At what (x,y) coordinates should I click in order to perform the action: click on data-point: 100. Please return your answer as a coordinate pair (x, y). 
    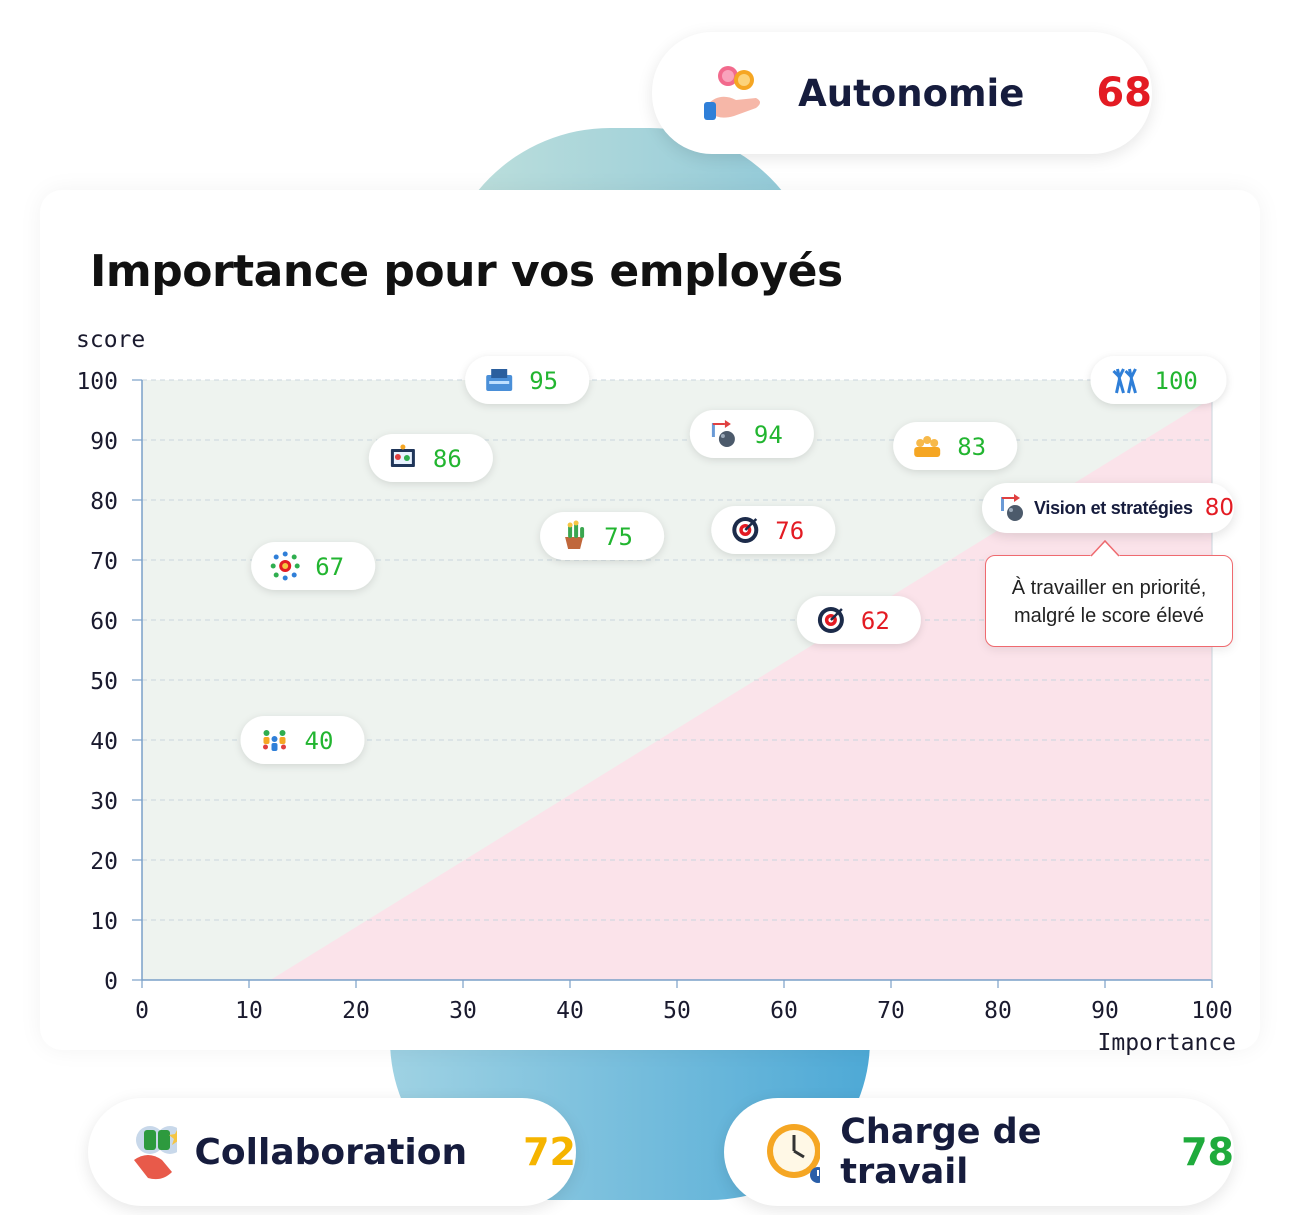
    Looking at the image, I should click on (1158, 380).